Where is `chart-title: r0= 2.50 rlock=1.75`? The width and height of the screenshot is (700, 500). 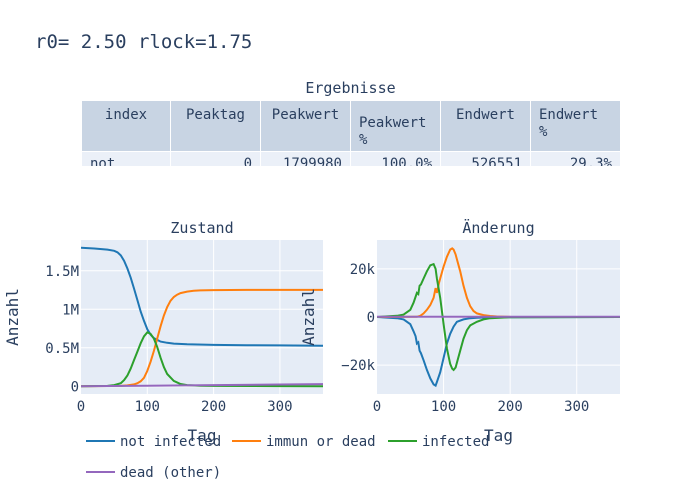
chart-title: r0= 2.50 rlock=1.75 is located at coordinates (144, 42).